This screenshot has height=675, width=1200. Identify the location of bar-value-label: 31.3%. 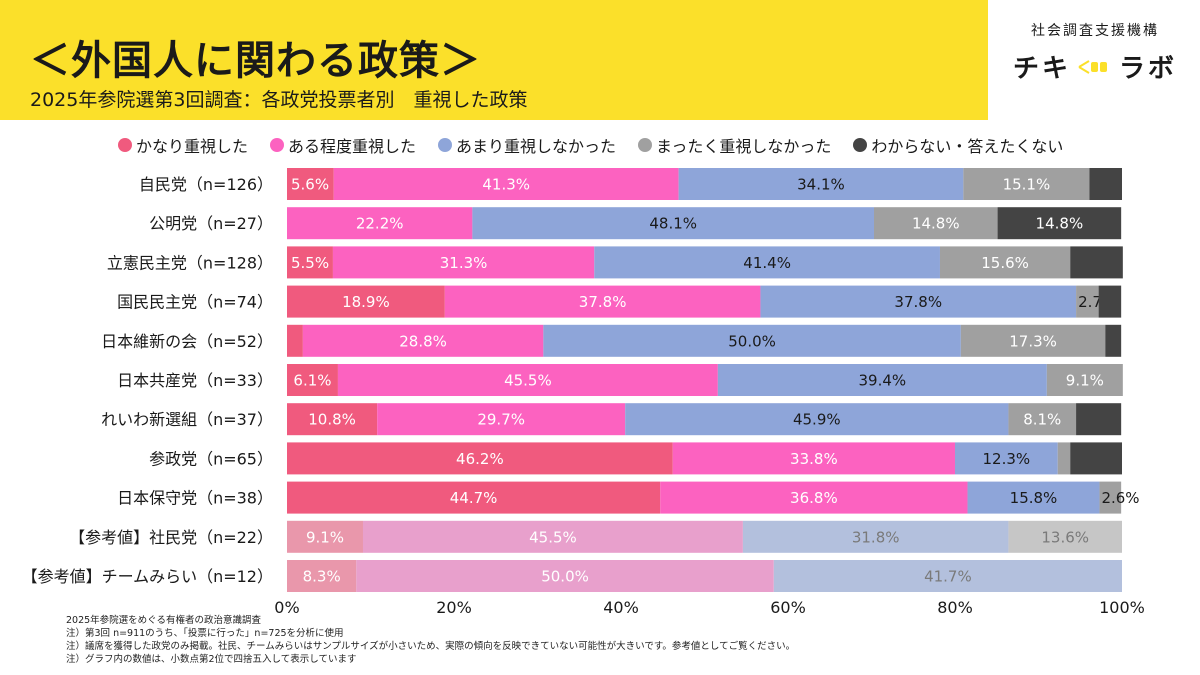
(464, 263).